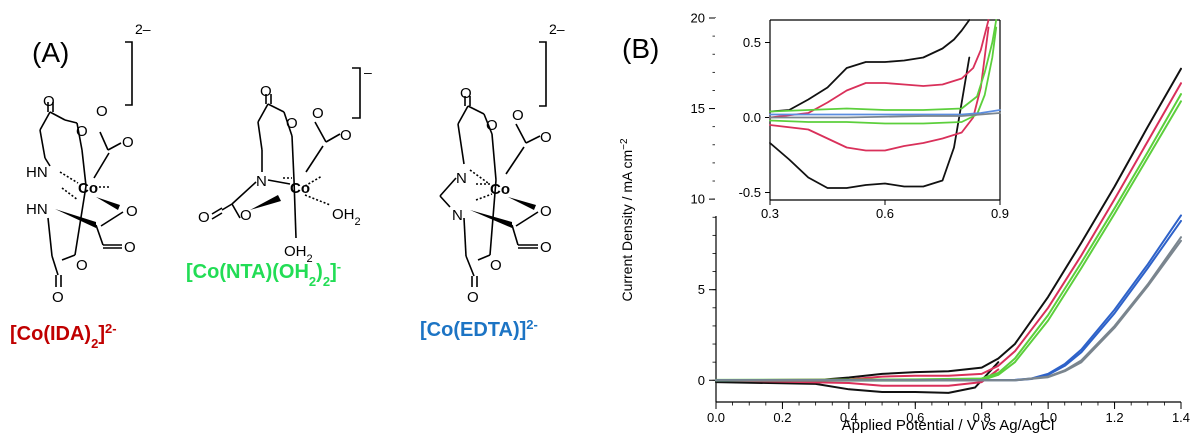 Image resolution: width=1196 pixels, height=434 pixels. Describe the element at coordinates (640, 48) in the screenshot. I see `panel-b-label: (B)` at that location.